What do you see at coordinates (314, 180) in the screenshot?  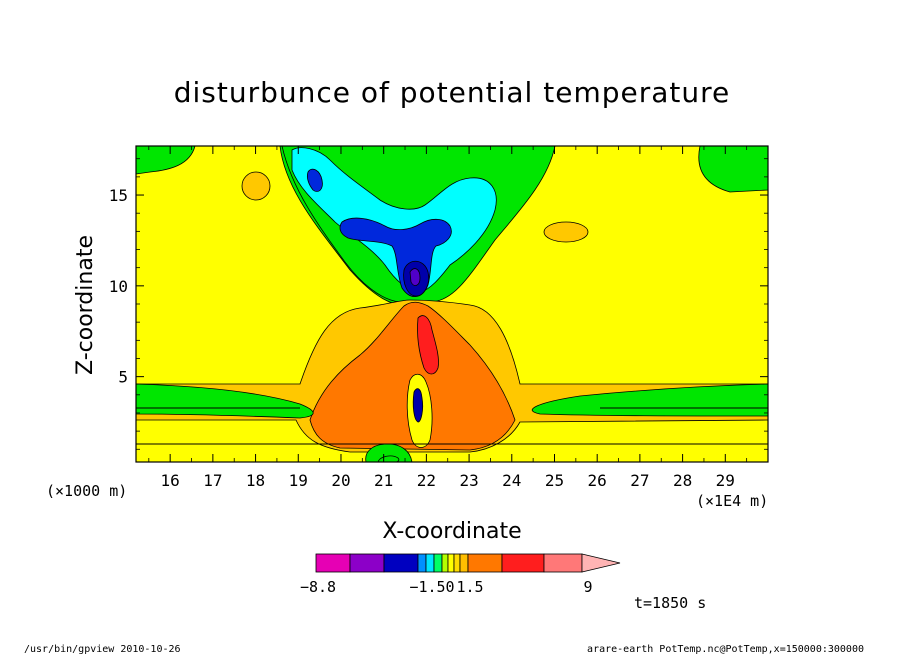 I see `contour-blue-small` at bounding box center [314, 180].